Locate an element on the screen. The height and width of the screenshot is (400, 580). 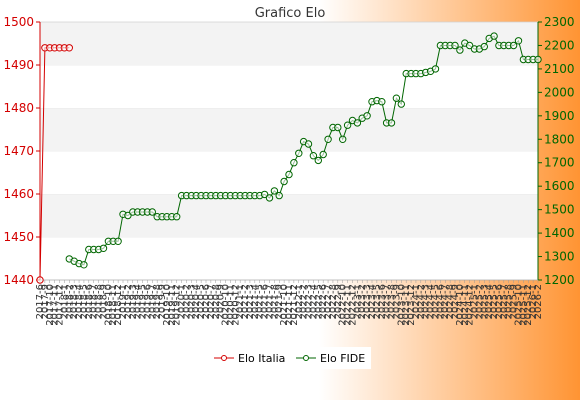
legend-box is located at coordinates (289, 358).